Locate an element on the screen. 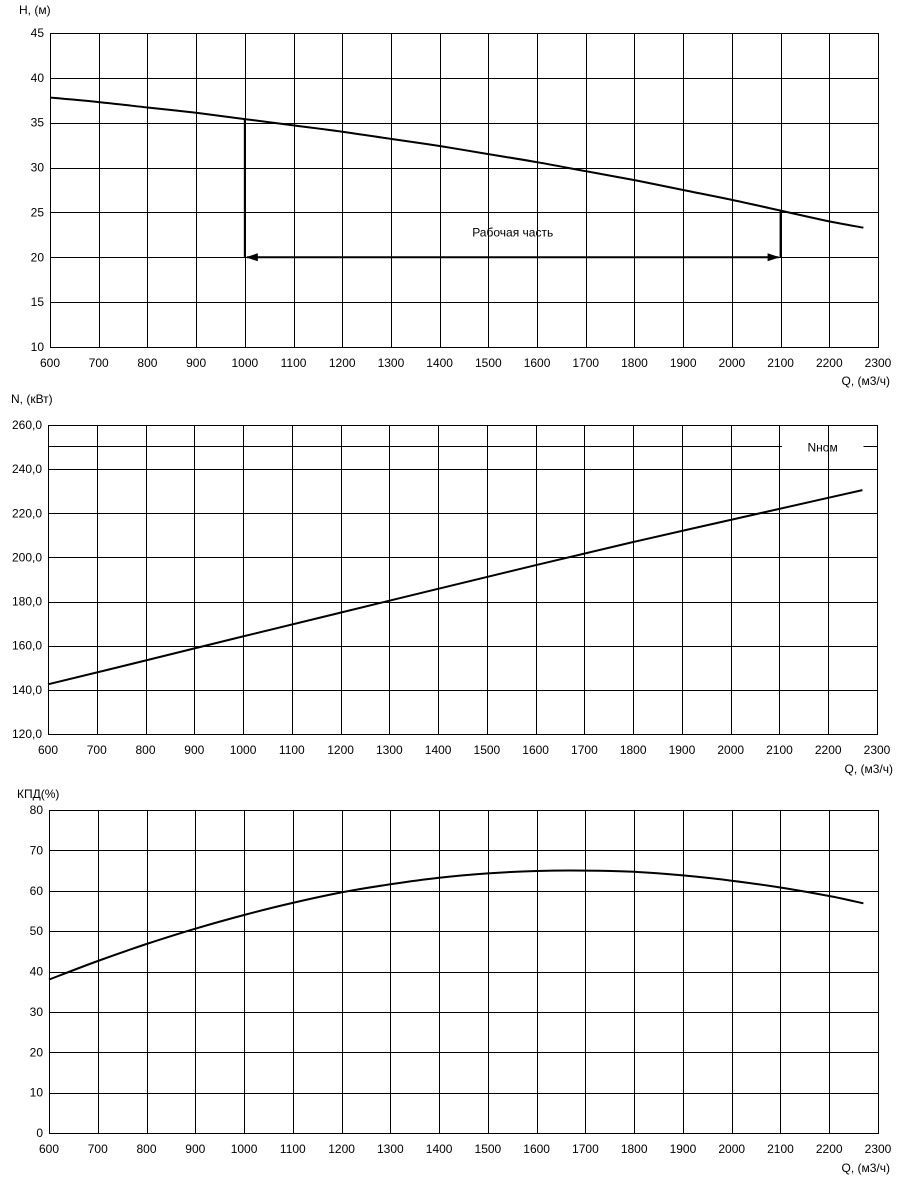 This screenshot has width=898, height=1186. y-tick-label: 180,0 is located at coordinates (27, 602).